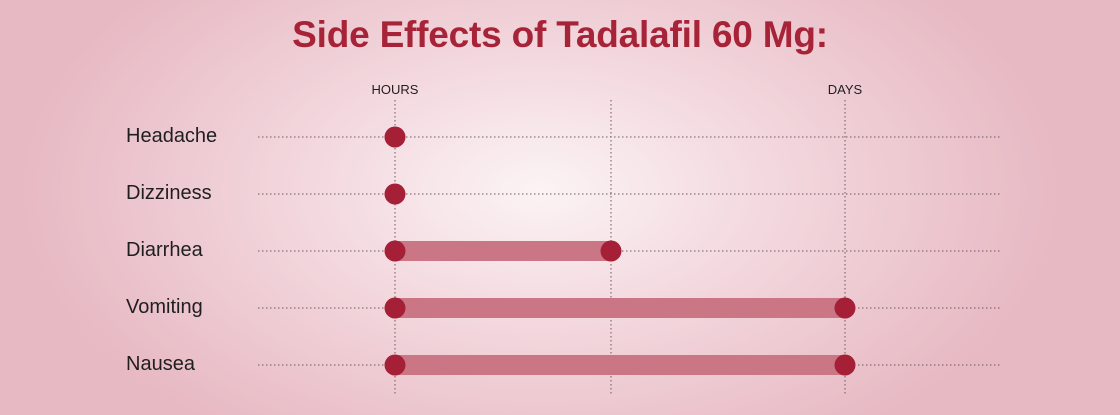 The image size is (1120, 415). Describe the element at coordinates (169, 193) in the screenshot. I see `category-label: Dizziness` at that location.